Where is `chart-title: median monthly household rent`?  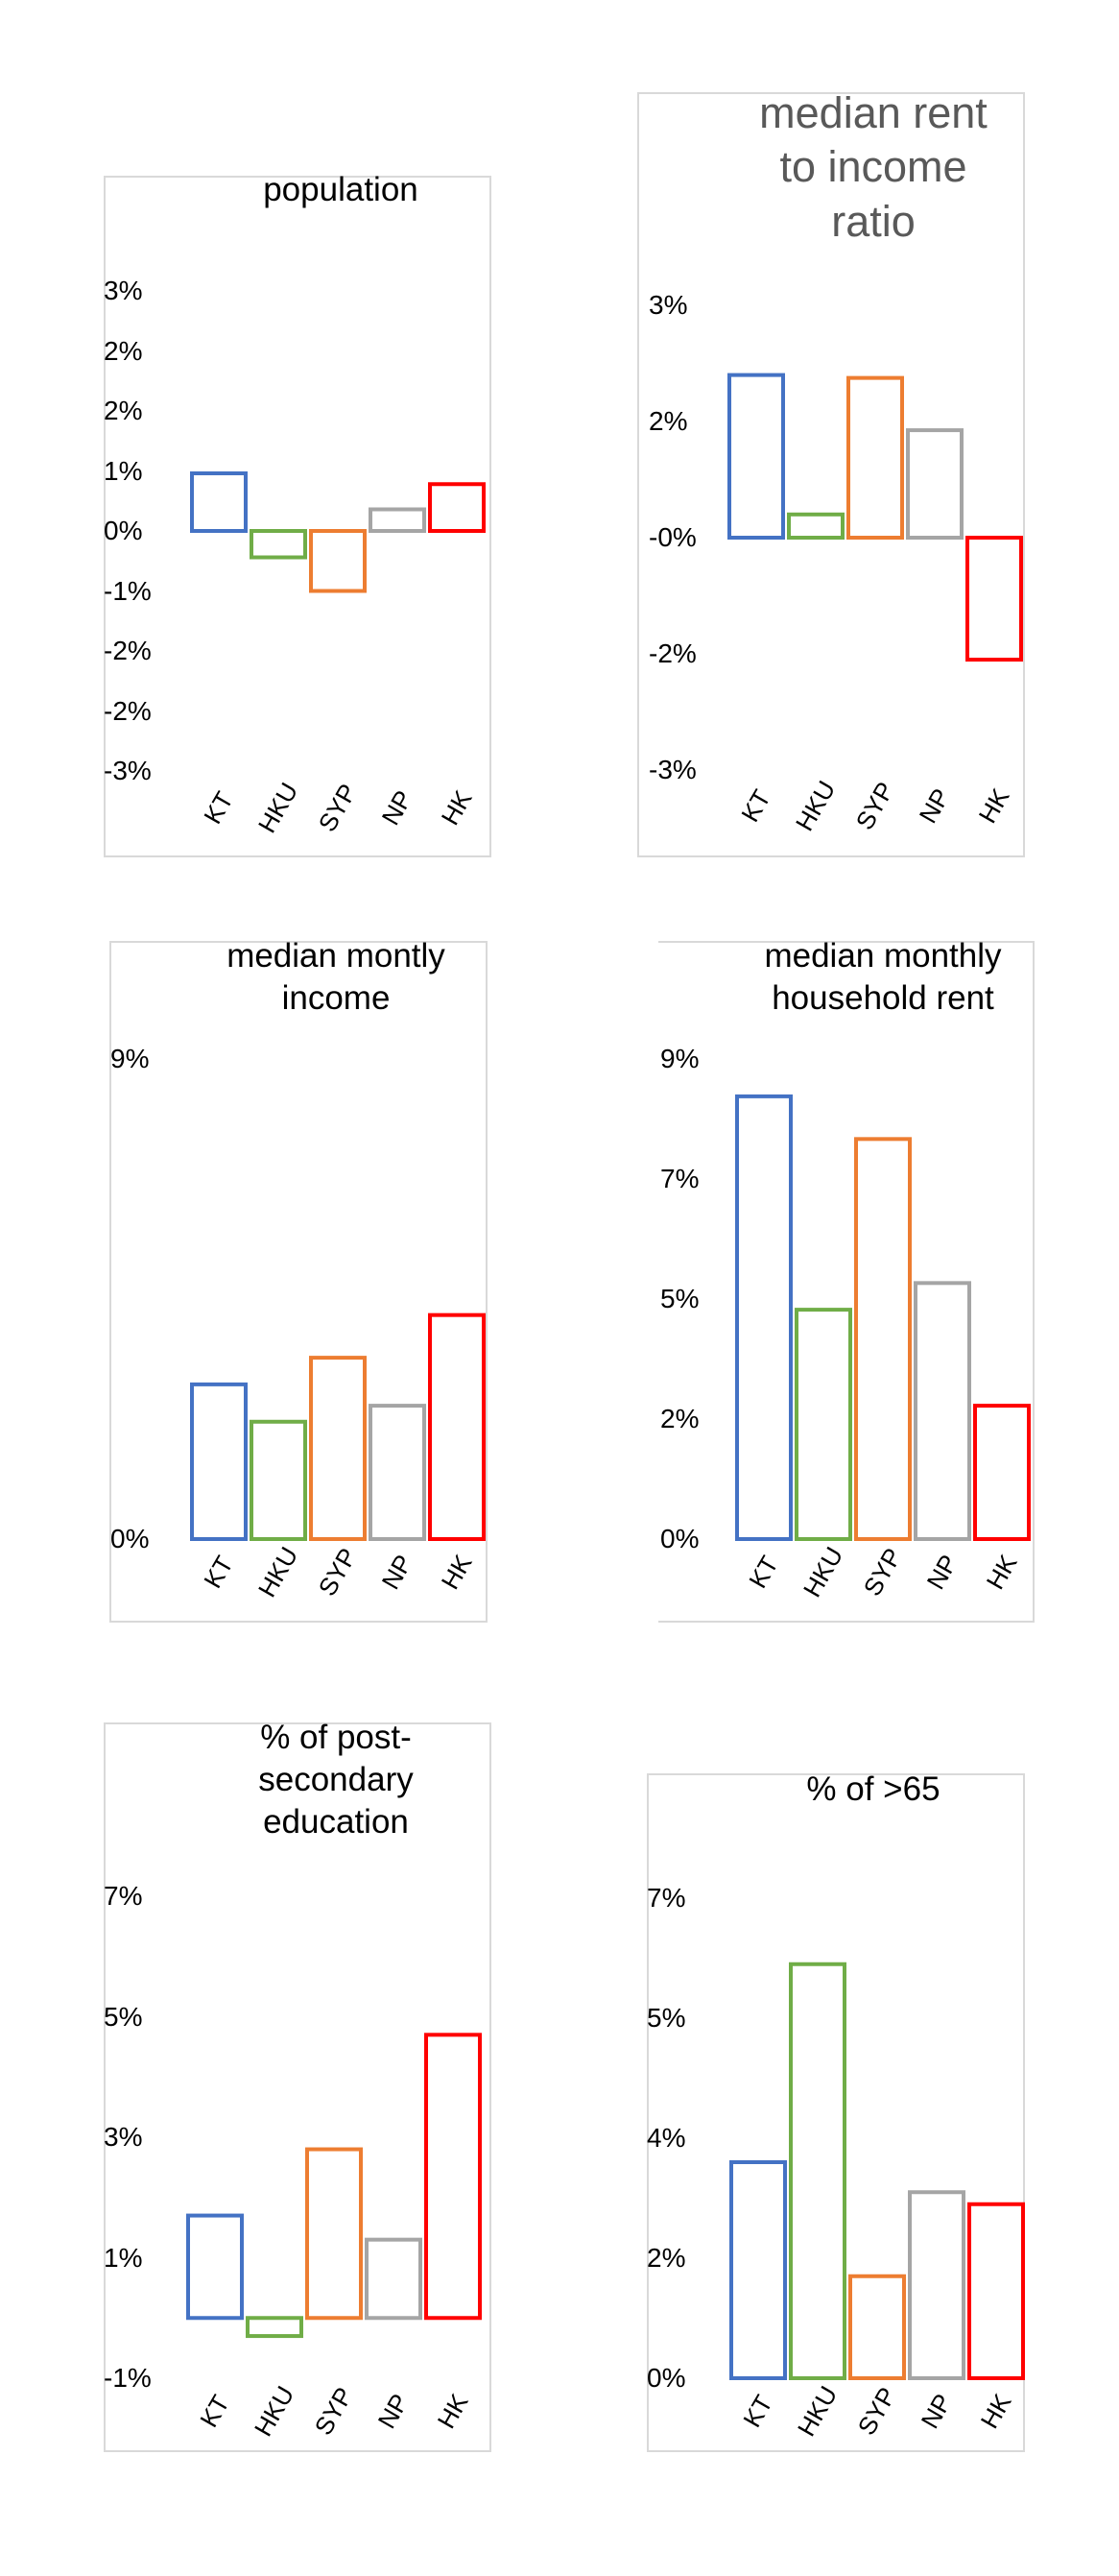 chart-title: median monthly household rent is located at coordinates (883, 977).